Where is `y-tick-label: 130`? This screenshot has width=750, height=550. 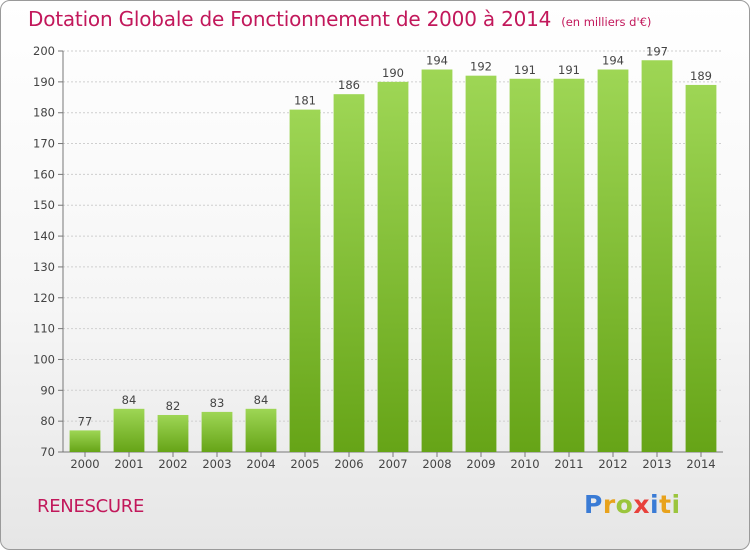
y-tick-label: 130 is located at coordinates (44, 267).